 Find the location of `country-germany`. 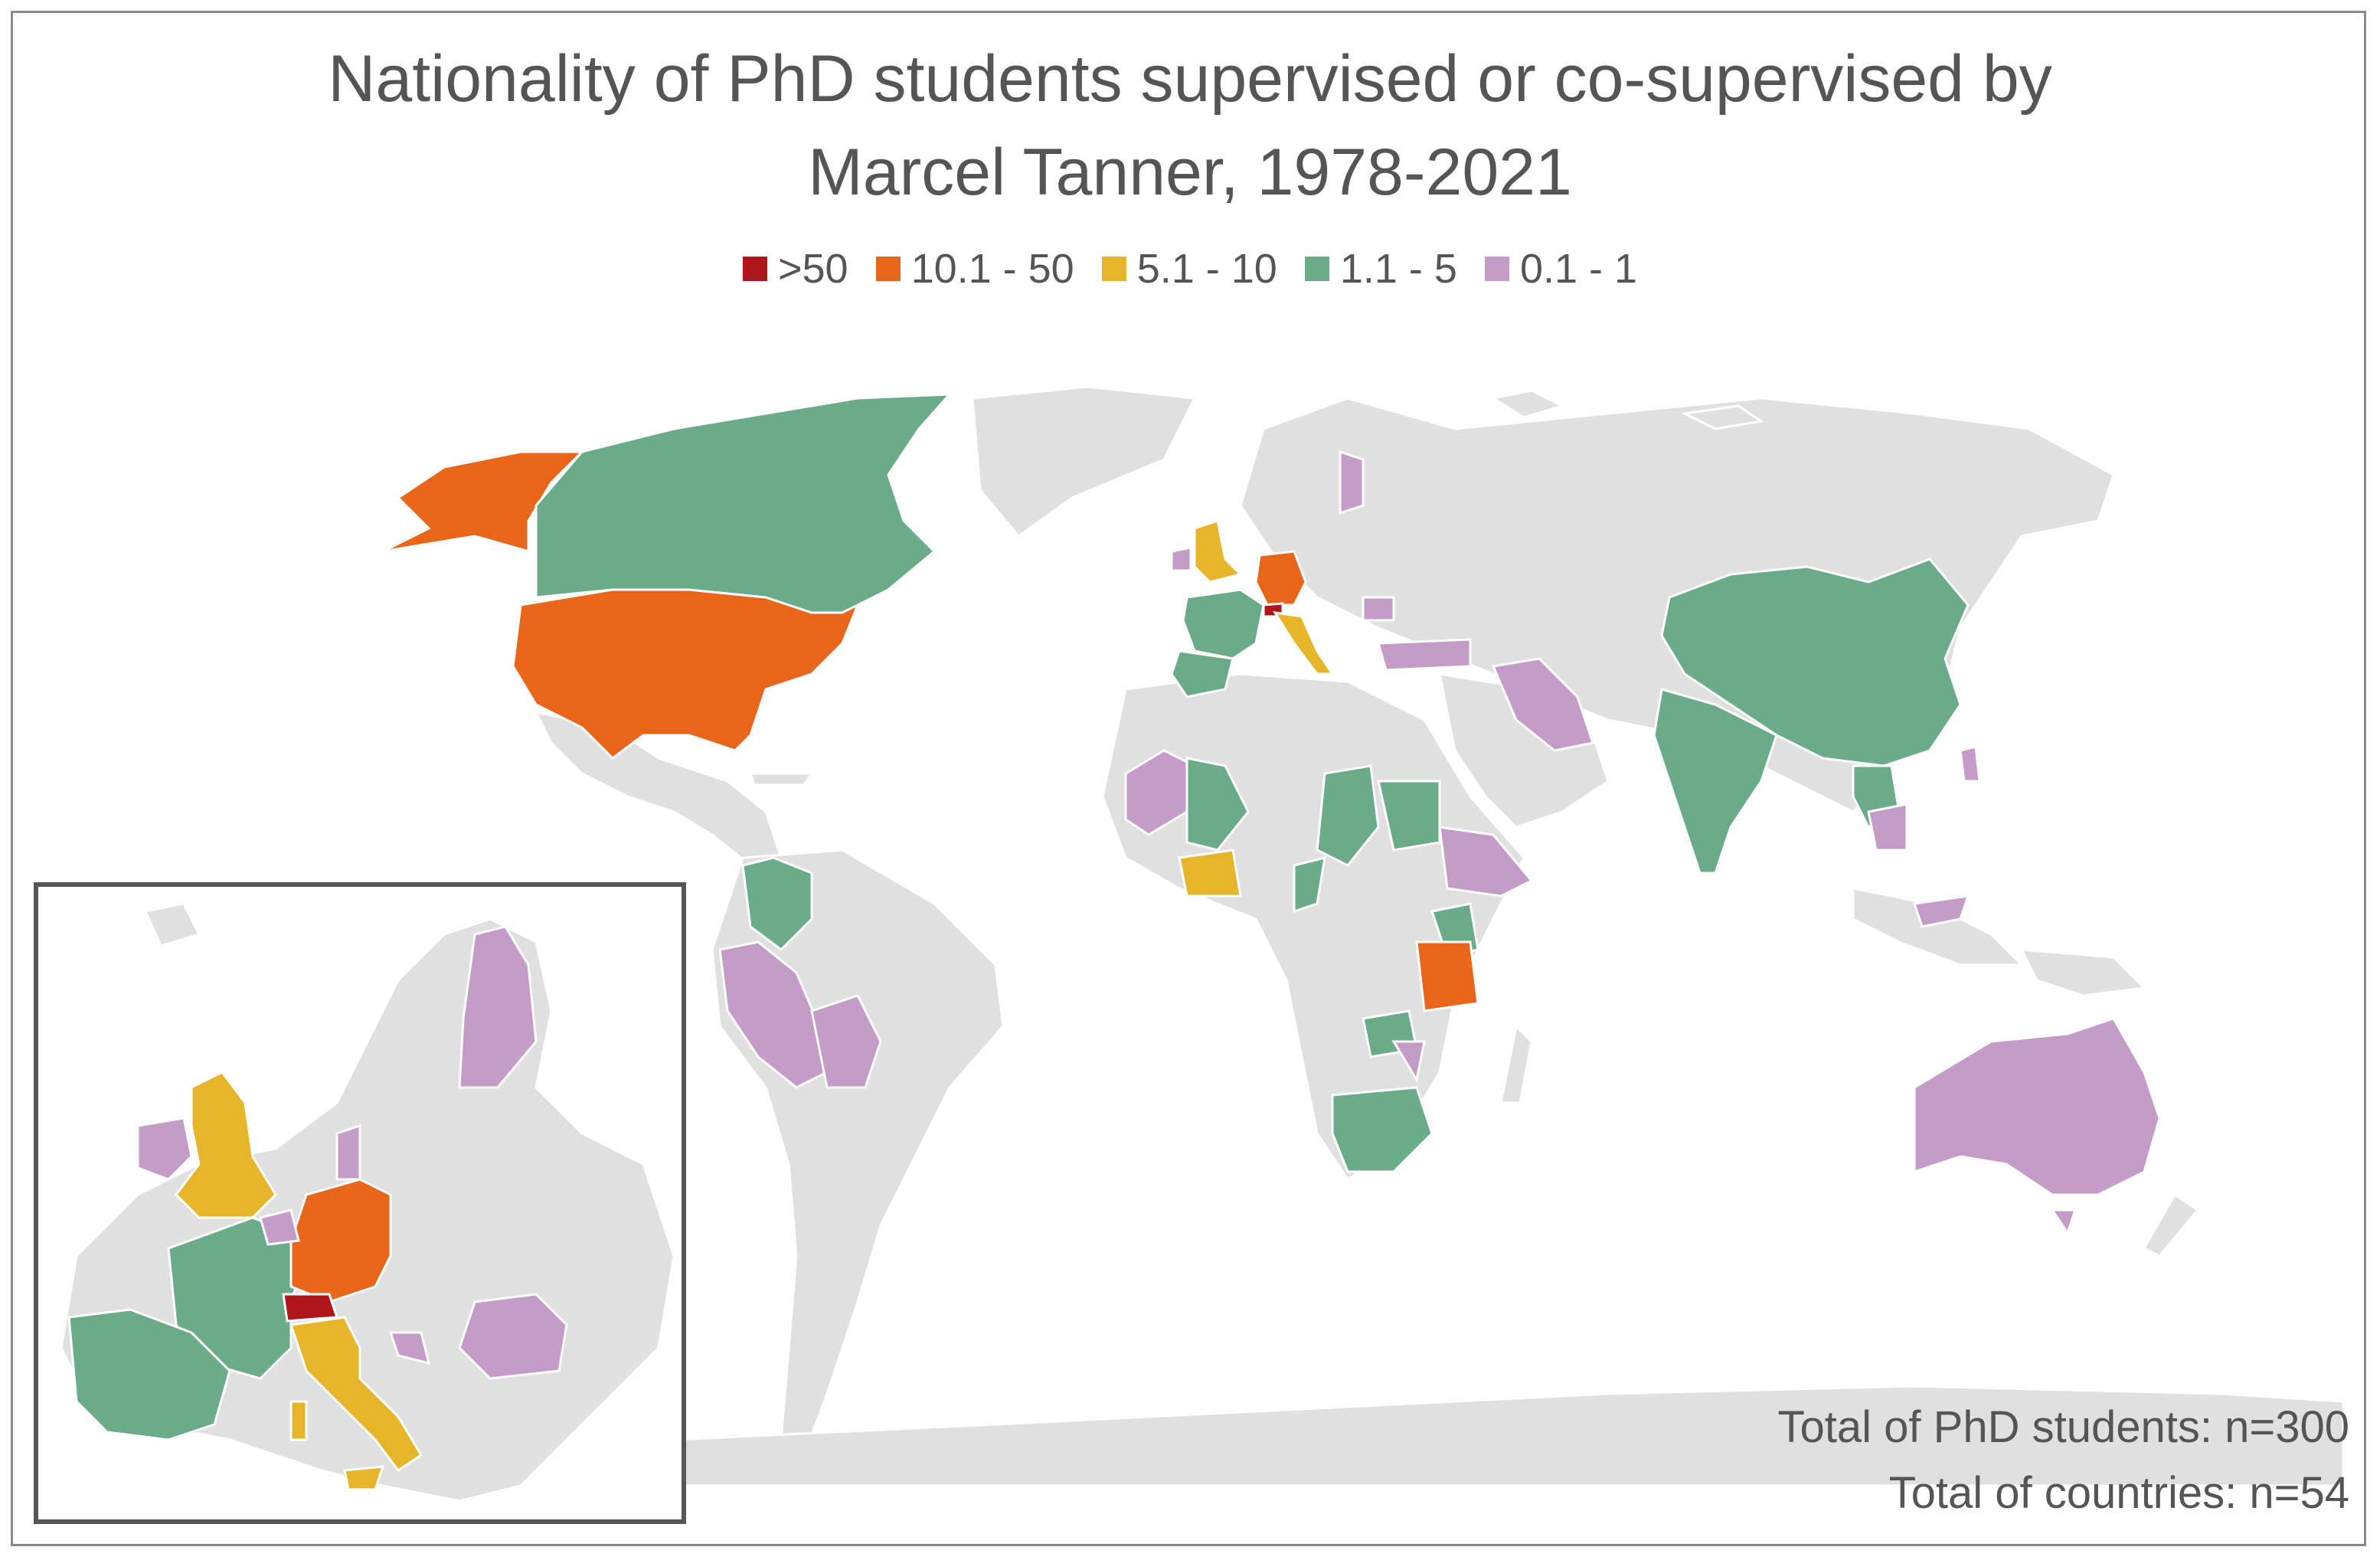

country-germany is located at coordinates (1280, 579).